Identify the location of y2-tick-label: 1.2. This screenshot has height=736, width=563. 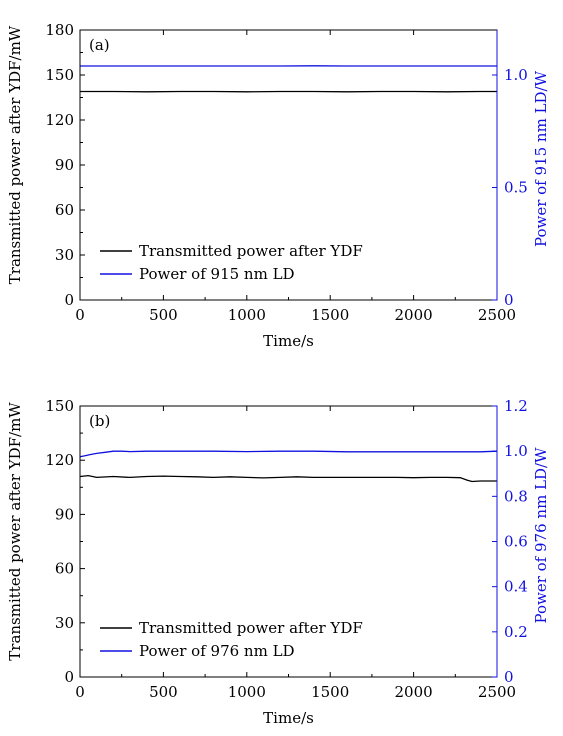
(516, 406).